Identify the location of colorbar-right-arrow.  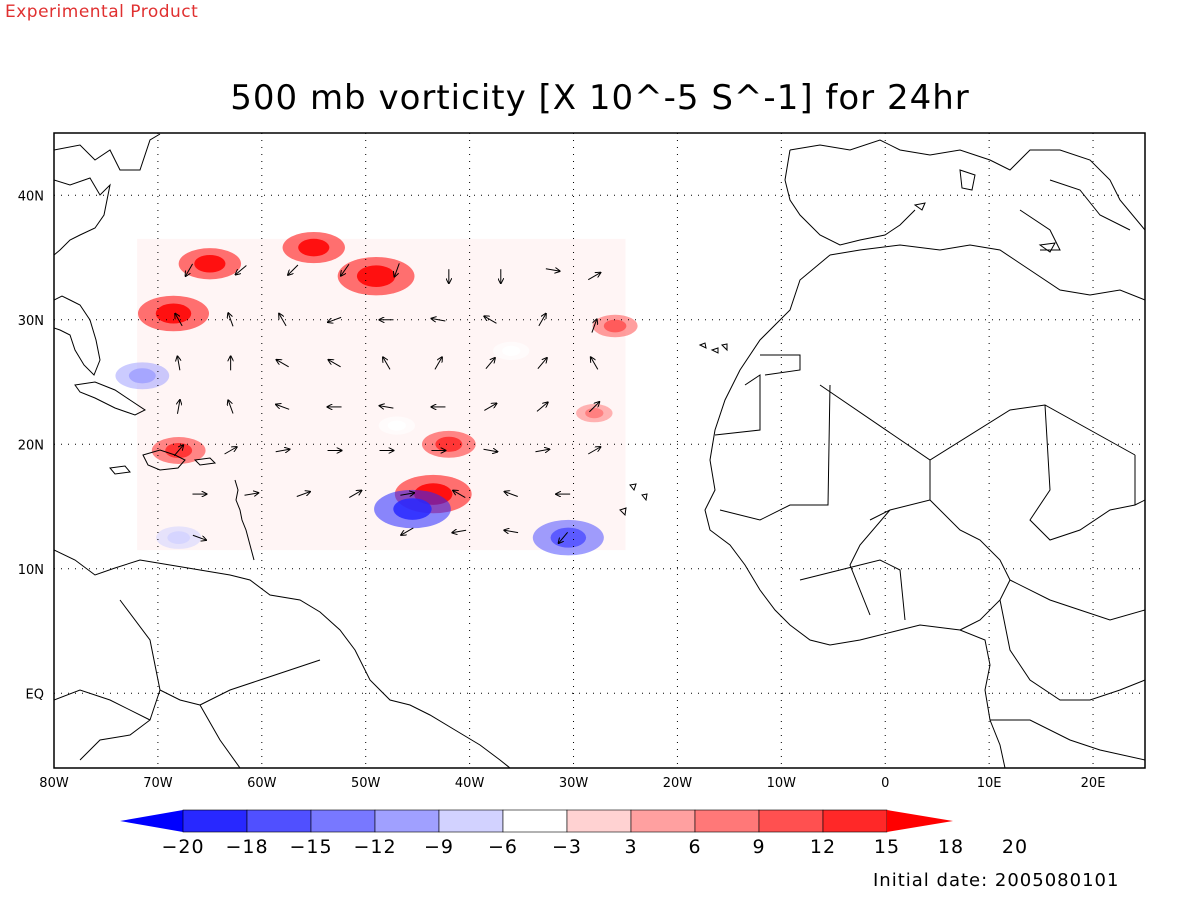
(920, 821).